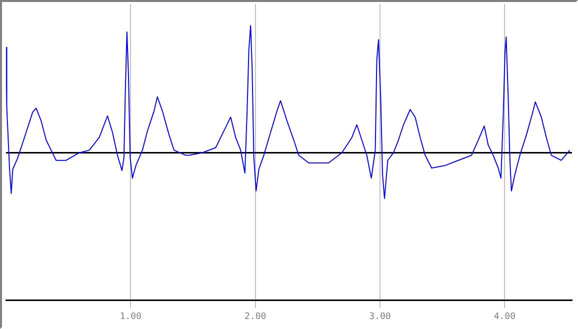  Describe the element at coordinates (255, 317) in the screenshot. I see `x-tick-label: 2.00` at that location.